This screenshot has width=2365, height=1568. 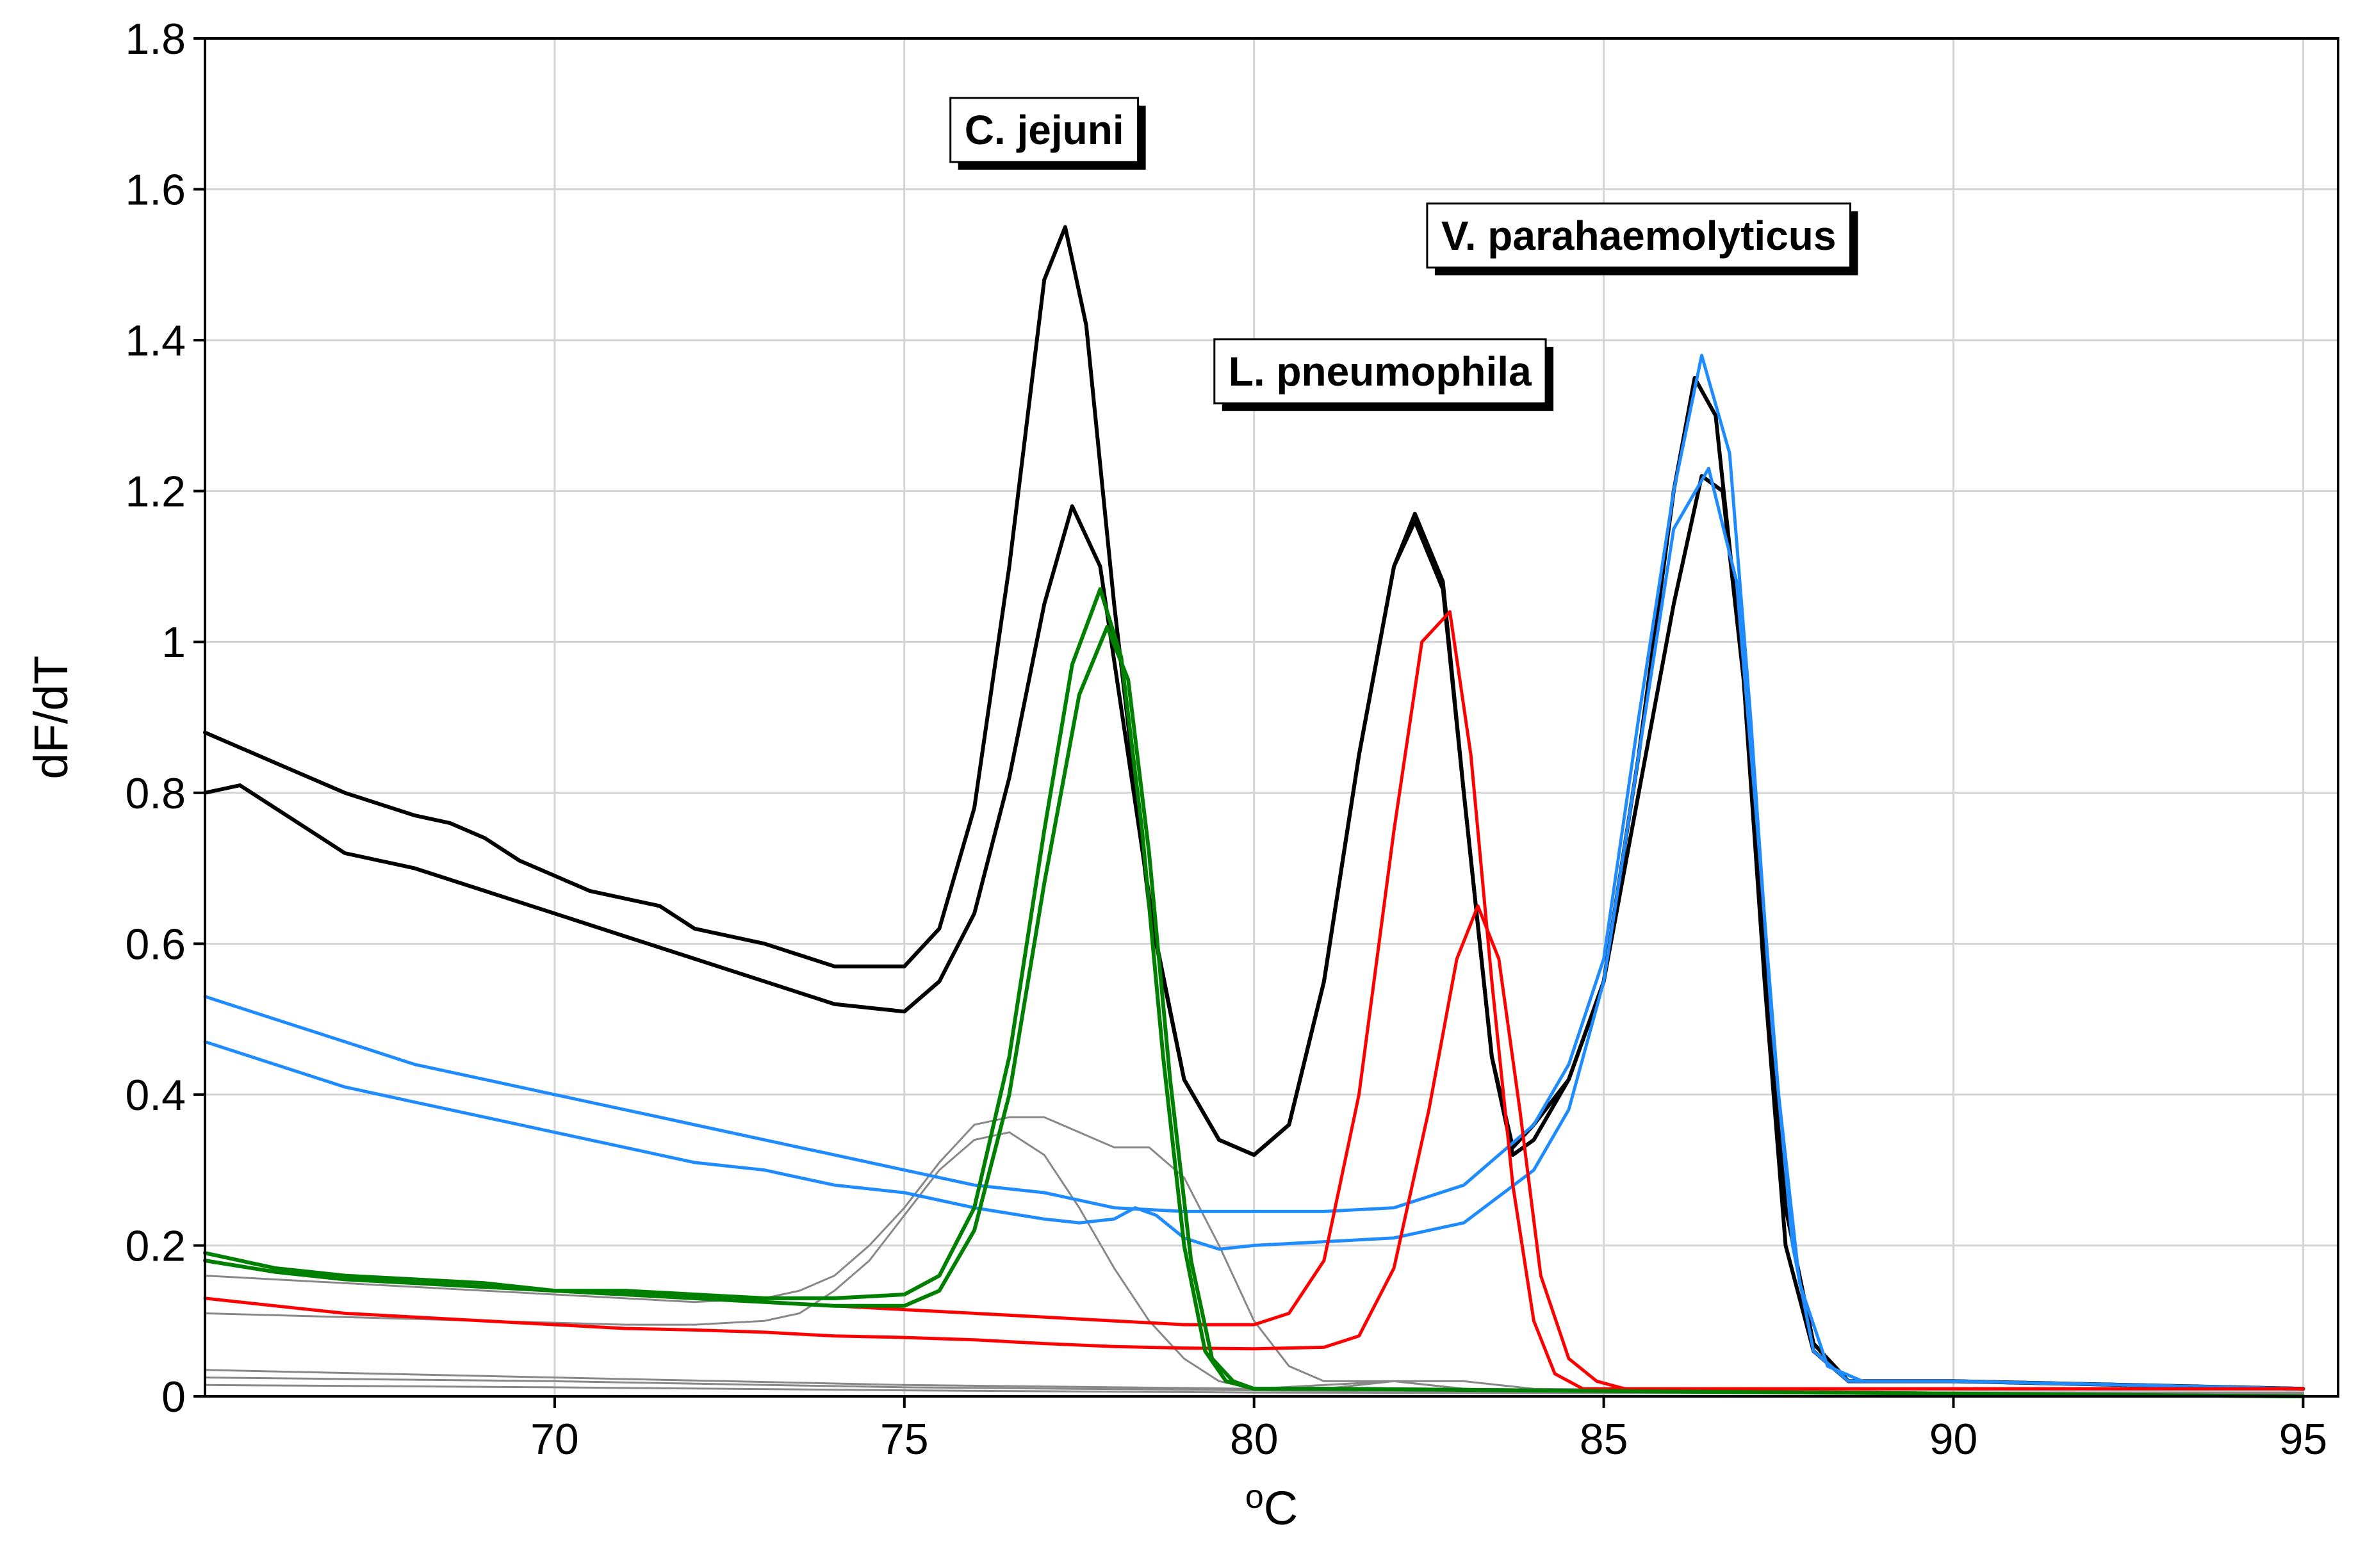 What do you see at coordinates (155, 793) in the screenshot?
I see `y-tick-label: 0.8` at bounding box center [155, 793].